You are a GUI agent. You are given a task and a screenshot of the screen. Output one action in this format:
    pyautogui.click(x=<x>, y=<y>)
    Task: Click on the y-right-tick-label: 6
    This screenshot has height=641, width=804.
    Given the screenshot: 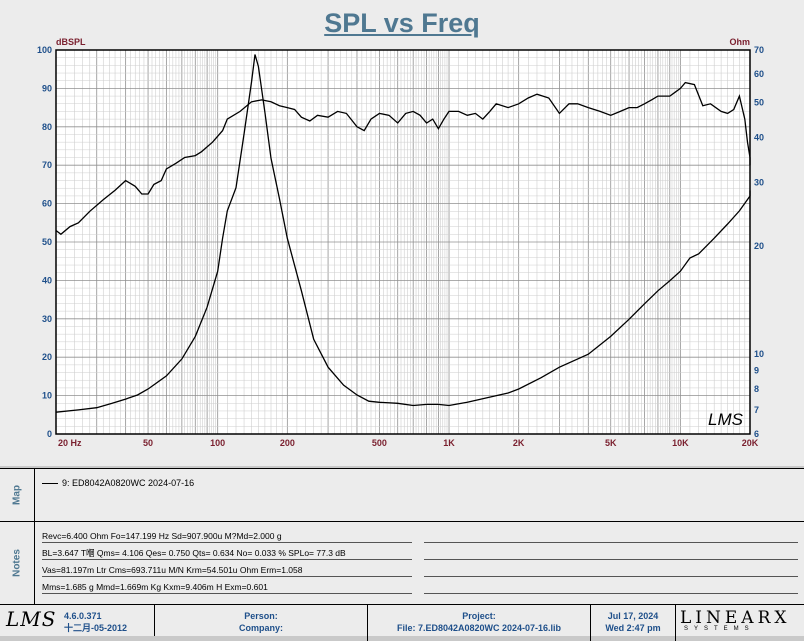 What is the action you would take?
    pyautogui.click(x=756, y=434)
    